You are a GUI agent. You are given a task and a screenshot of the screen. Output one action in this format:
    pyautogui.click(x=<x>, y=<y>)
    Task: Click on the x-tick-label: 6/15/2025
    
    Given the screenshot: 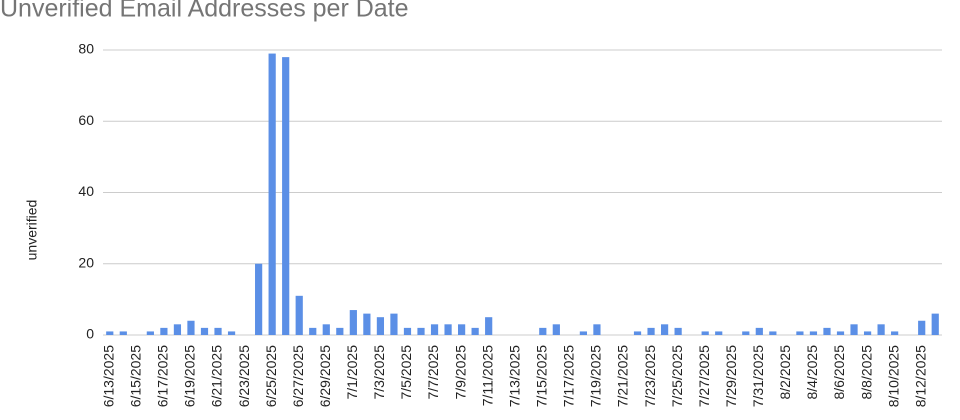 What is the action you would take?
    pyautogui.click(x=136, y=376)
    